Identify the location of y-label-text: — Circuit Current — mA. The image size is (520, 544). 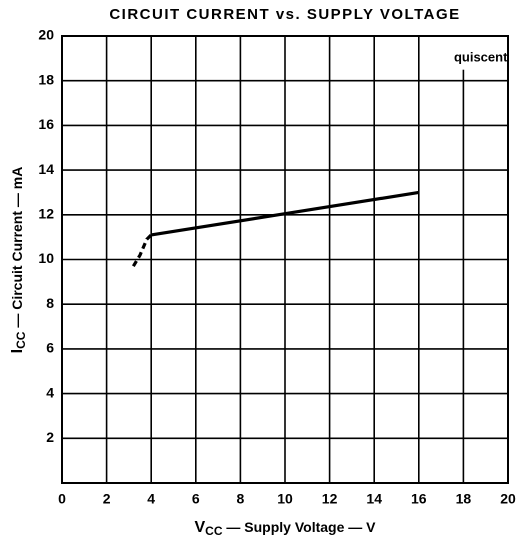
(17, 249).